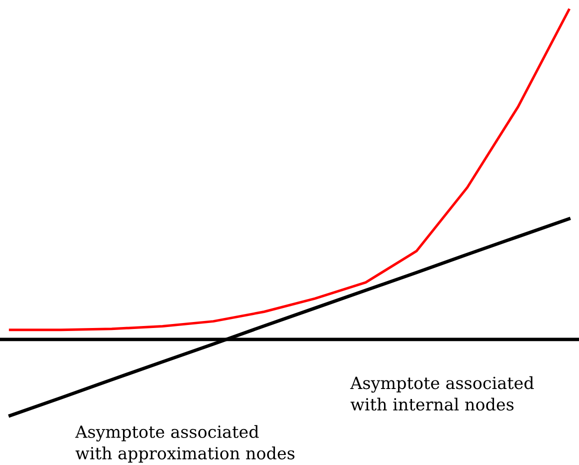  What do you see at coordinates (442, 393) in the screenshot?
I see `annotation: Asymptote associated with internal nodes` at bounding box center [442, 393].